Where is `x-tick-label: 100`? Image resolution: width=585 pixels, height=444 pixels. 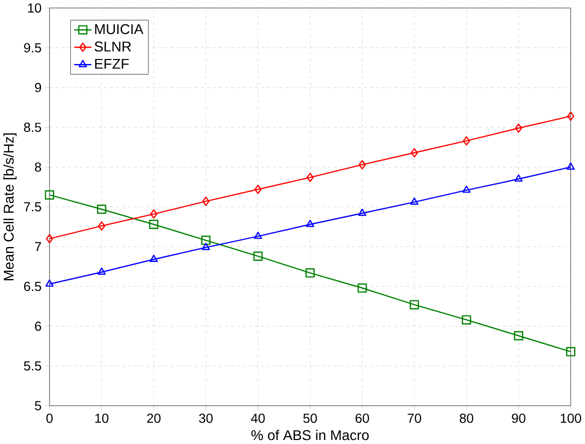 x-tick-label: 100 is located at coordinates (571, 419).